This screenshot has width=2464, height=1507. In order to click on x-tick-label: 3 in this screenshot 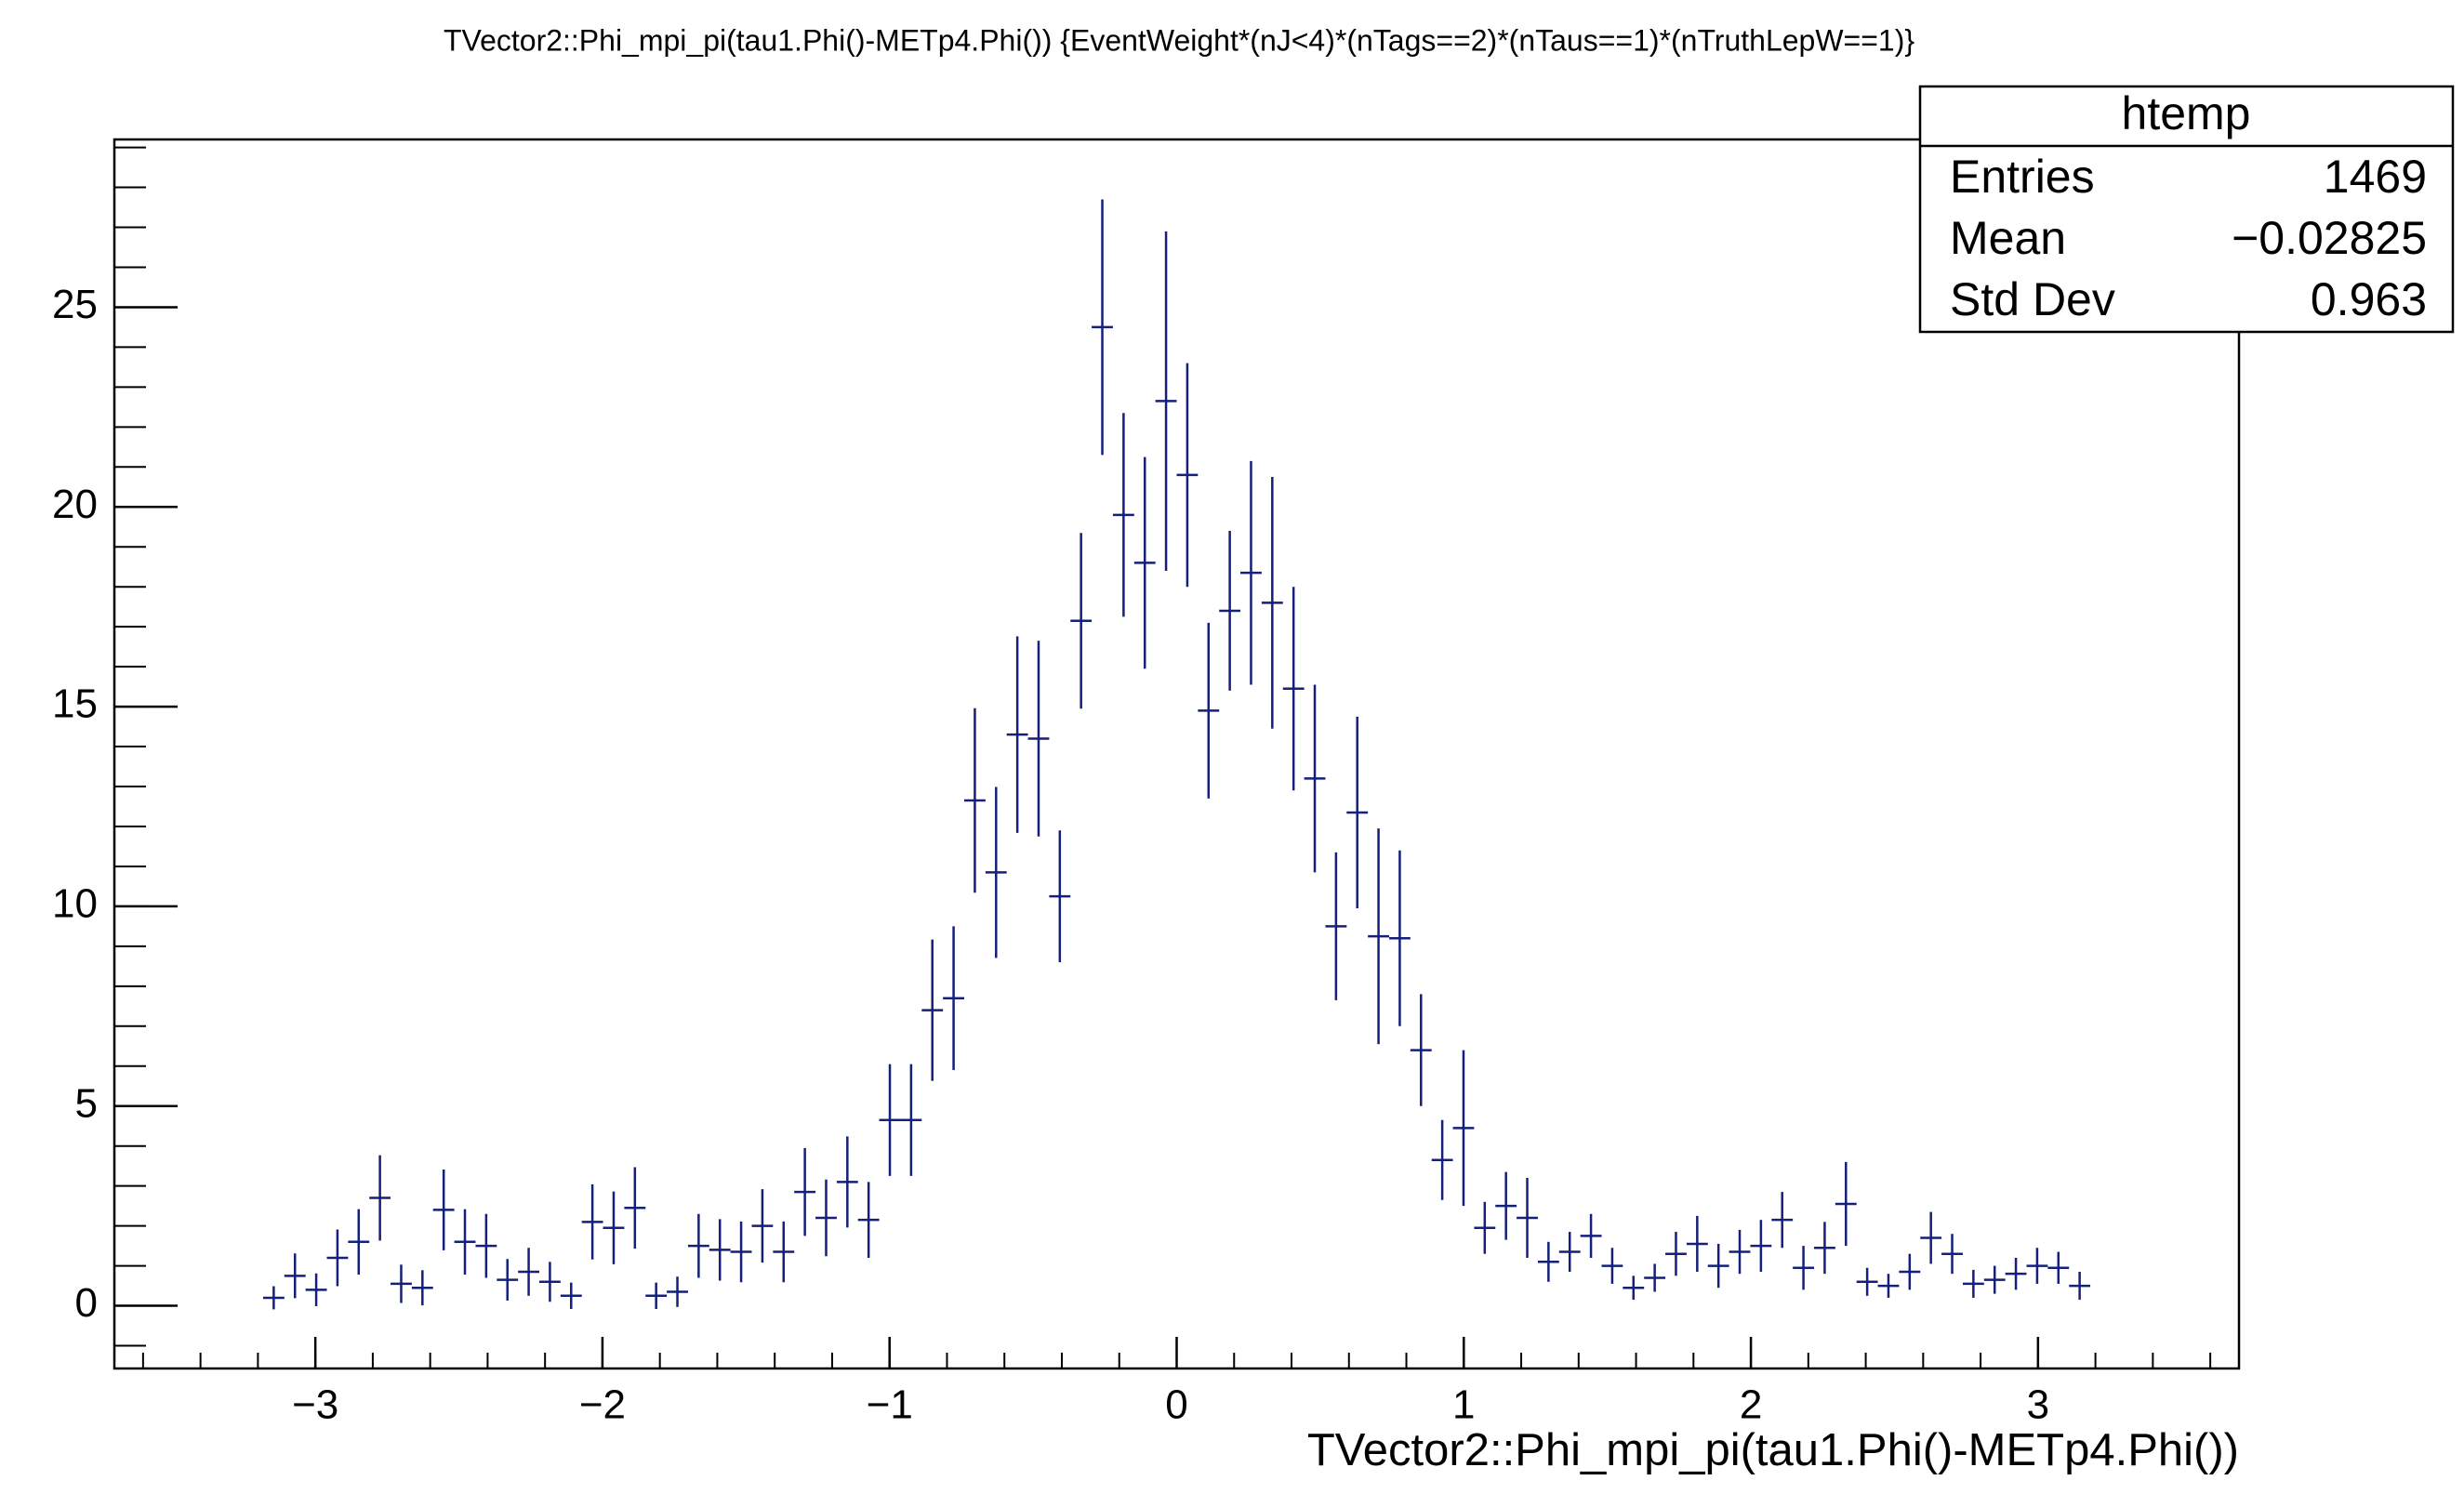, I will do `click(2038, 1405)`.